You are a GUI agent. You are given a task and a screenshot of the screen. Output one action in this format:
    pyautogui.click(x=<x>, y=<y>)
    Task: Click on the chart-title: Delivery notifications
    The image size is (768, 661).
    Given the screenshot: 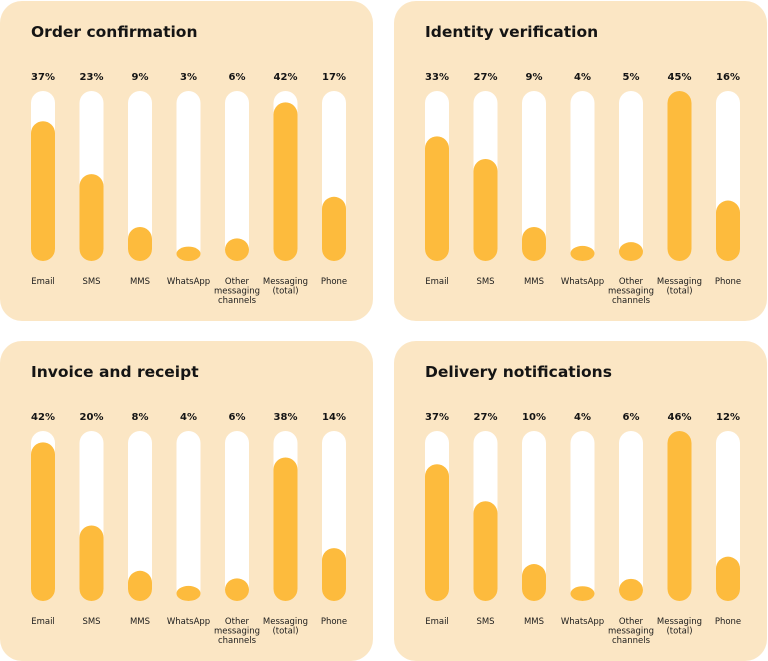 What is the action you would take?
    pyautogui.click(x=518, y=372)
    